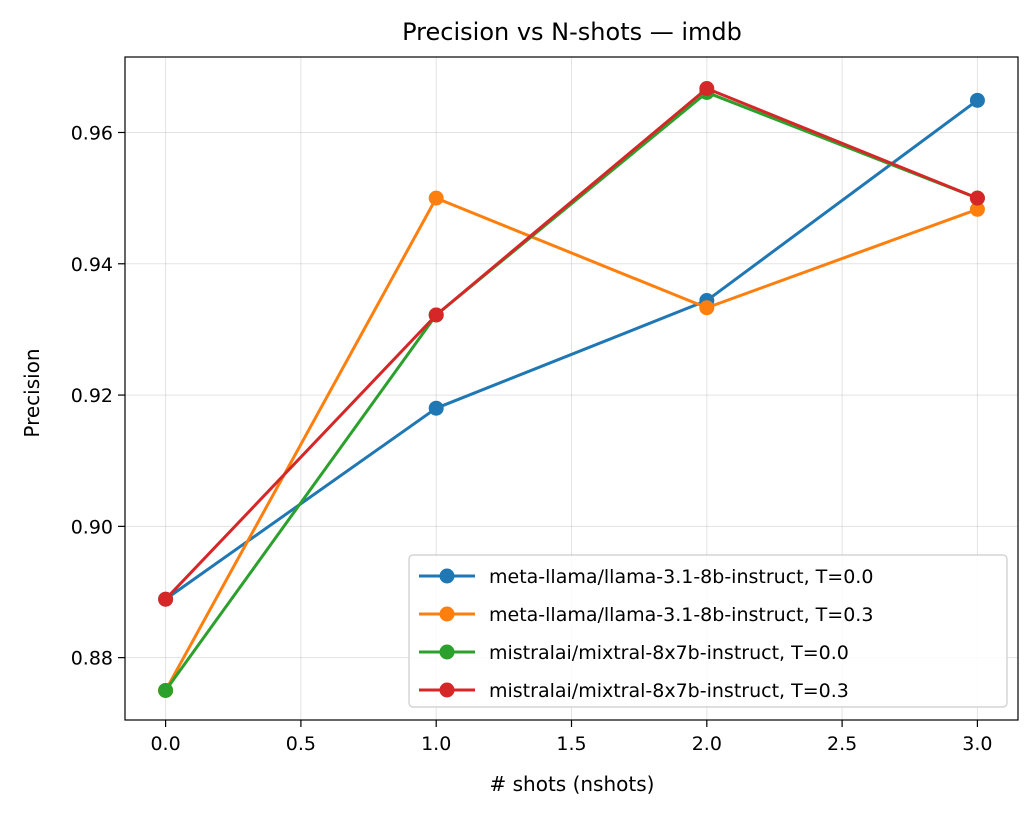 This screenshot has height=814, width=1035. Describe the element at coordinates (92, 396) in the screenshot. I see `y-tick-label: 0.92` at that location.